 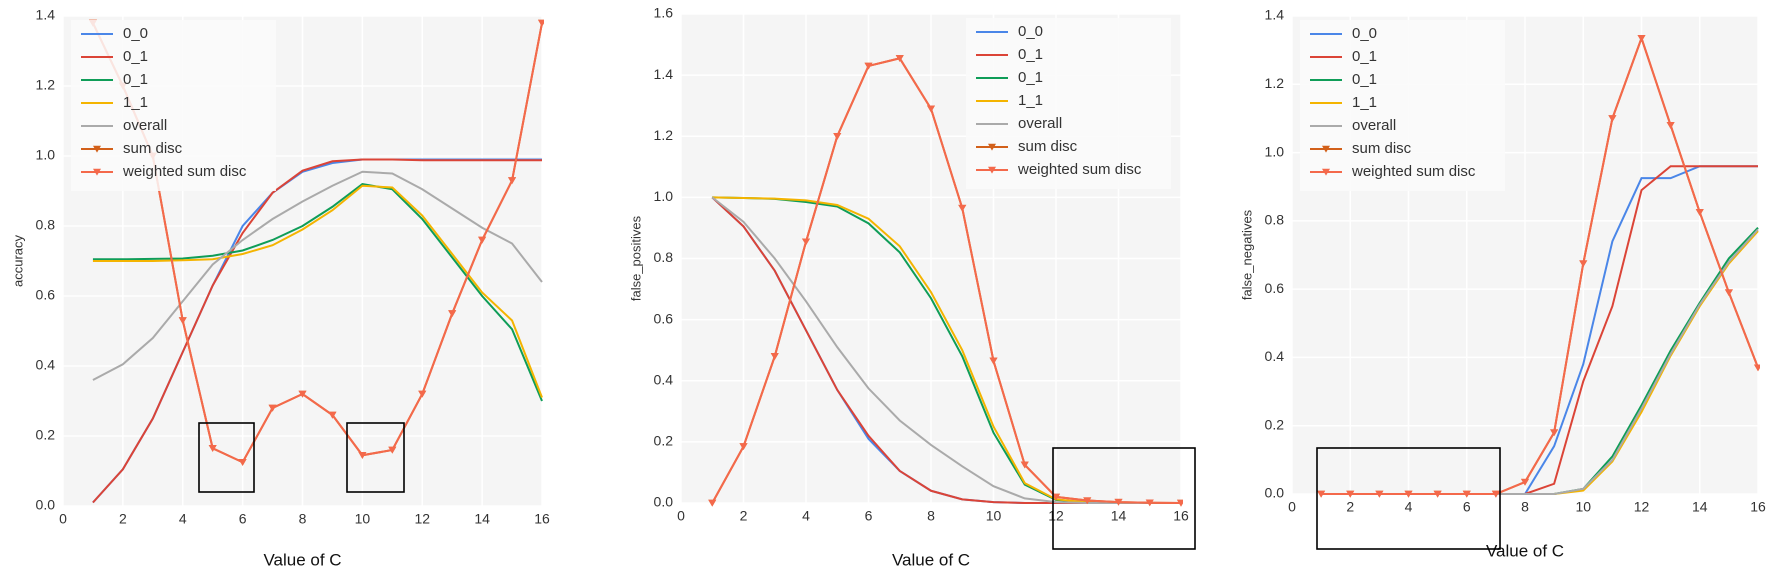 What do you see at coordinates (1409, 507) in the screenshot?
I see `x-tick-label: 4` at bounding box center [1409, 507].